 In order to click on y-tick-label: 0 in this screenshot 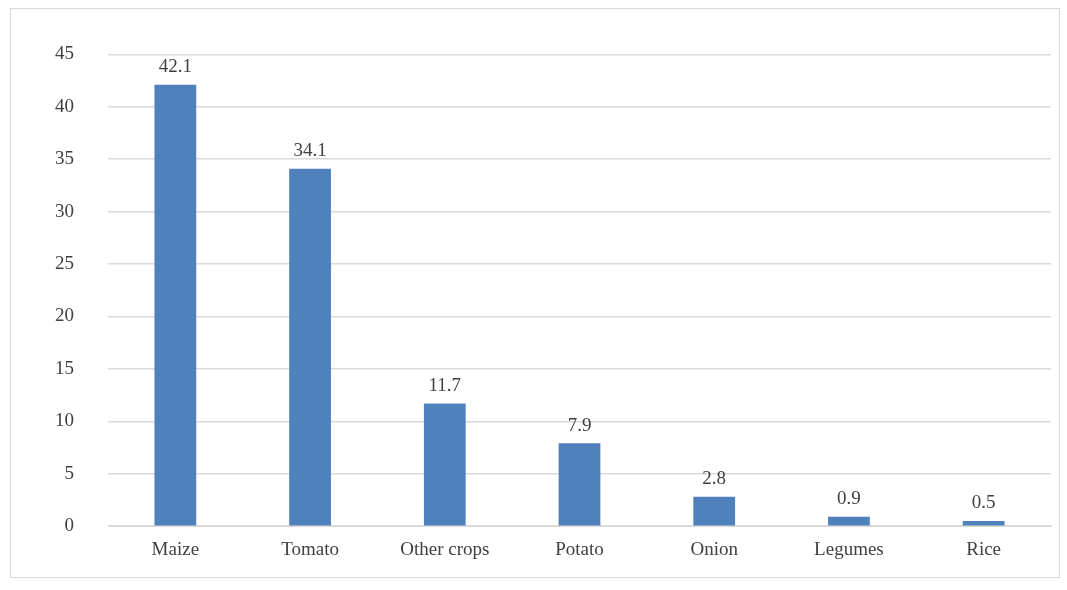, I will do `click(69, 525)`.